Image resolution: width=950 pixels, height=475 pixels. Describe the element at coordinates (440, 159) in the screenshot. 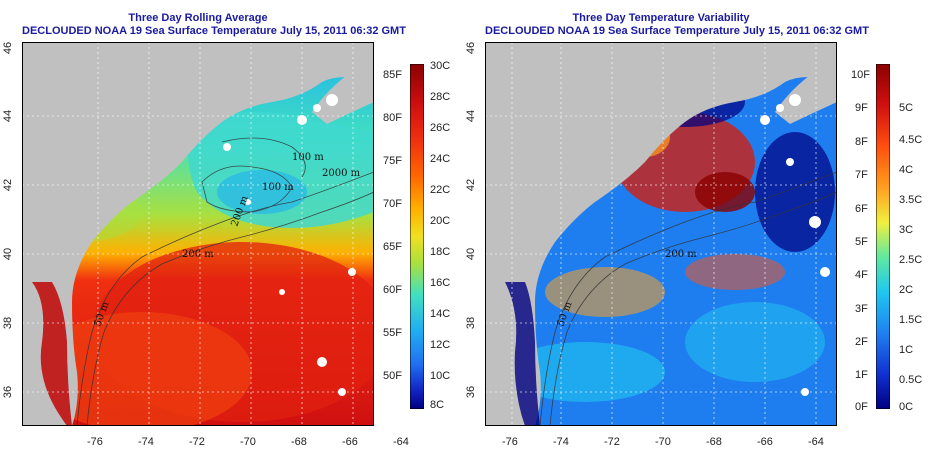

I see `colorbar-c-label: 24C` at that location.